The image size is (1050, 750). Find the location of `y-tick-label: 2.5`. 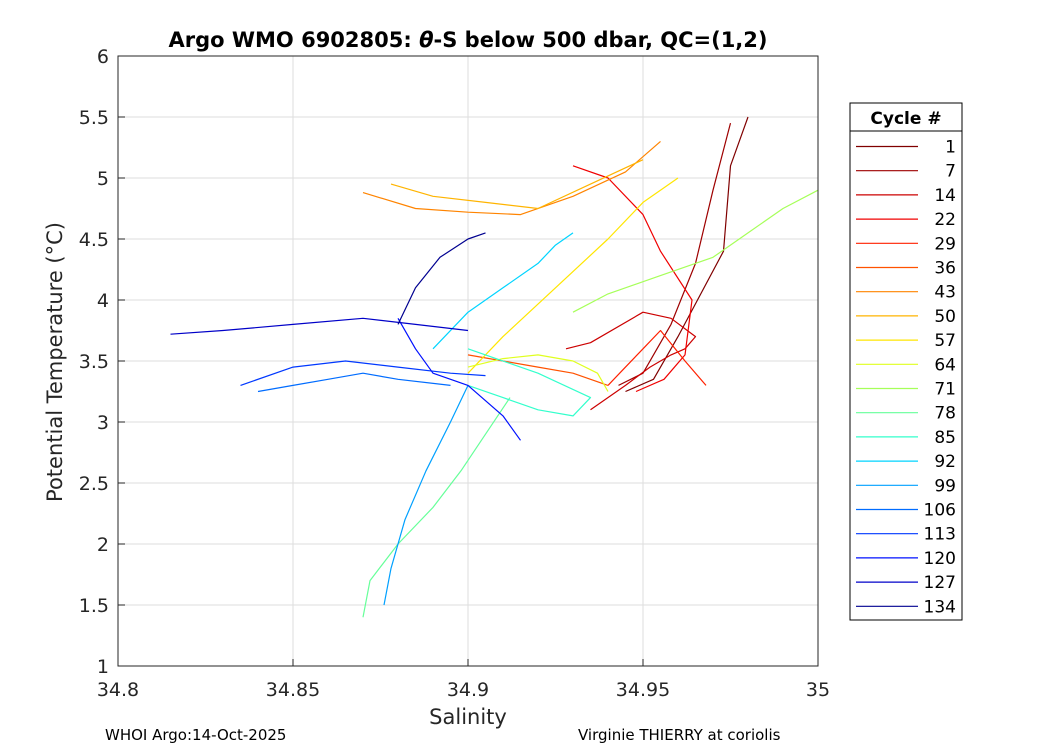

y-tick-label: 2.5 is located at coordinates (94, 484).